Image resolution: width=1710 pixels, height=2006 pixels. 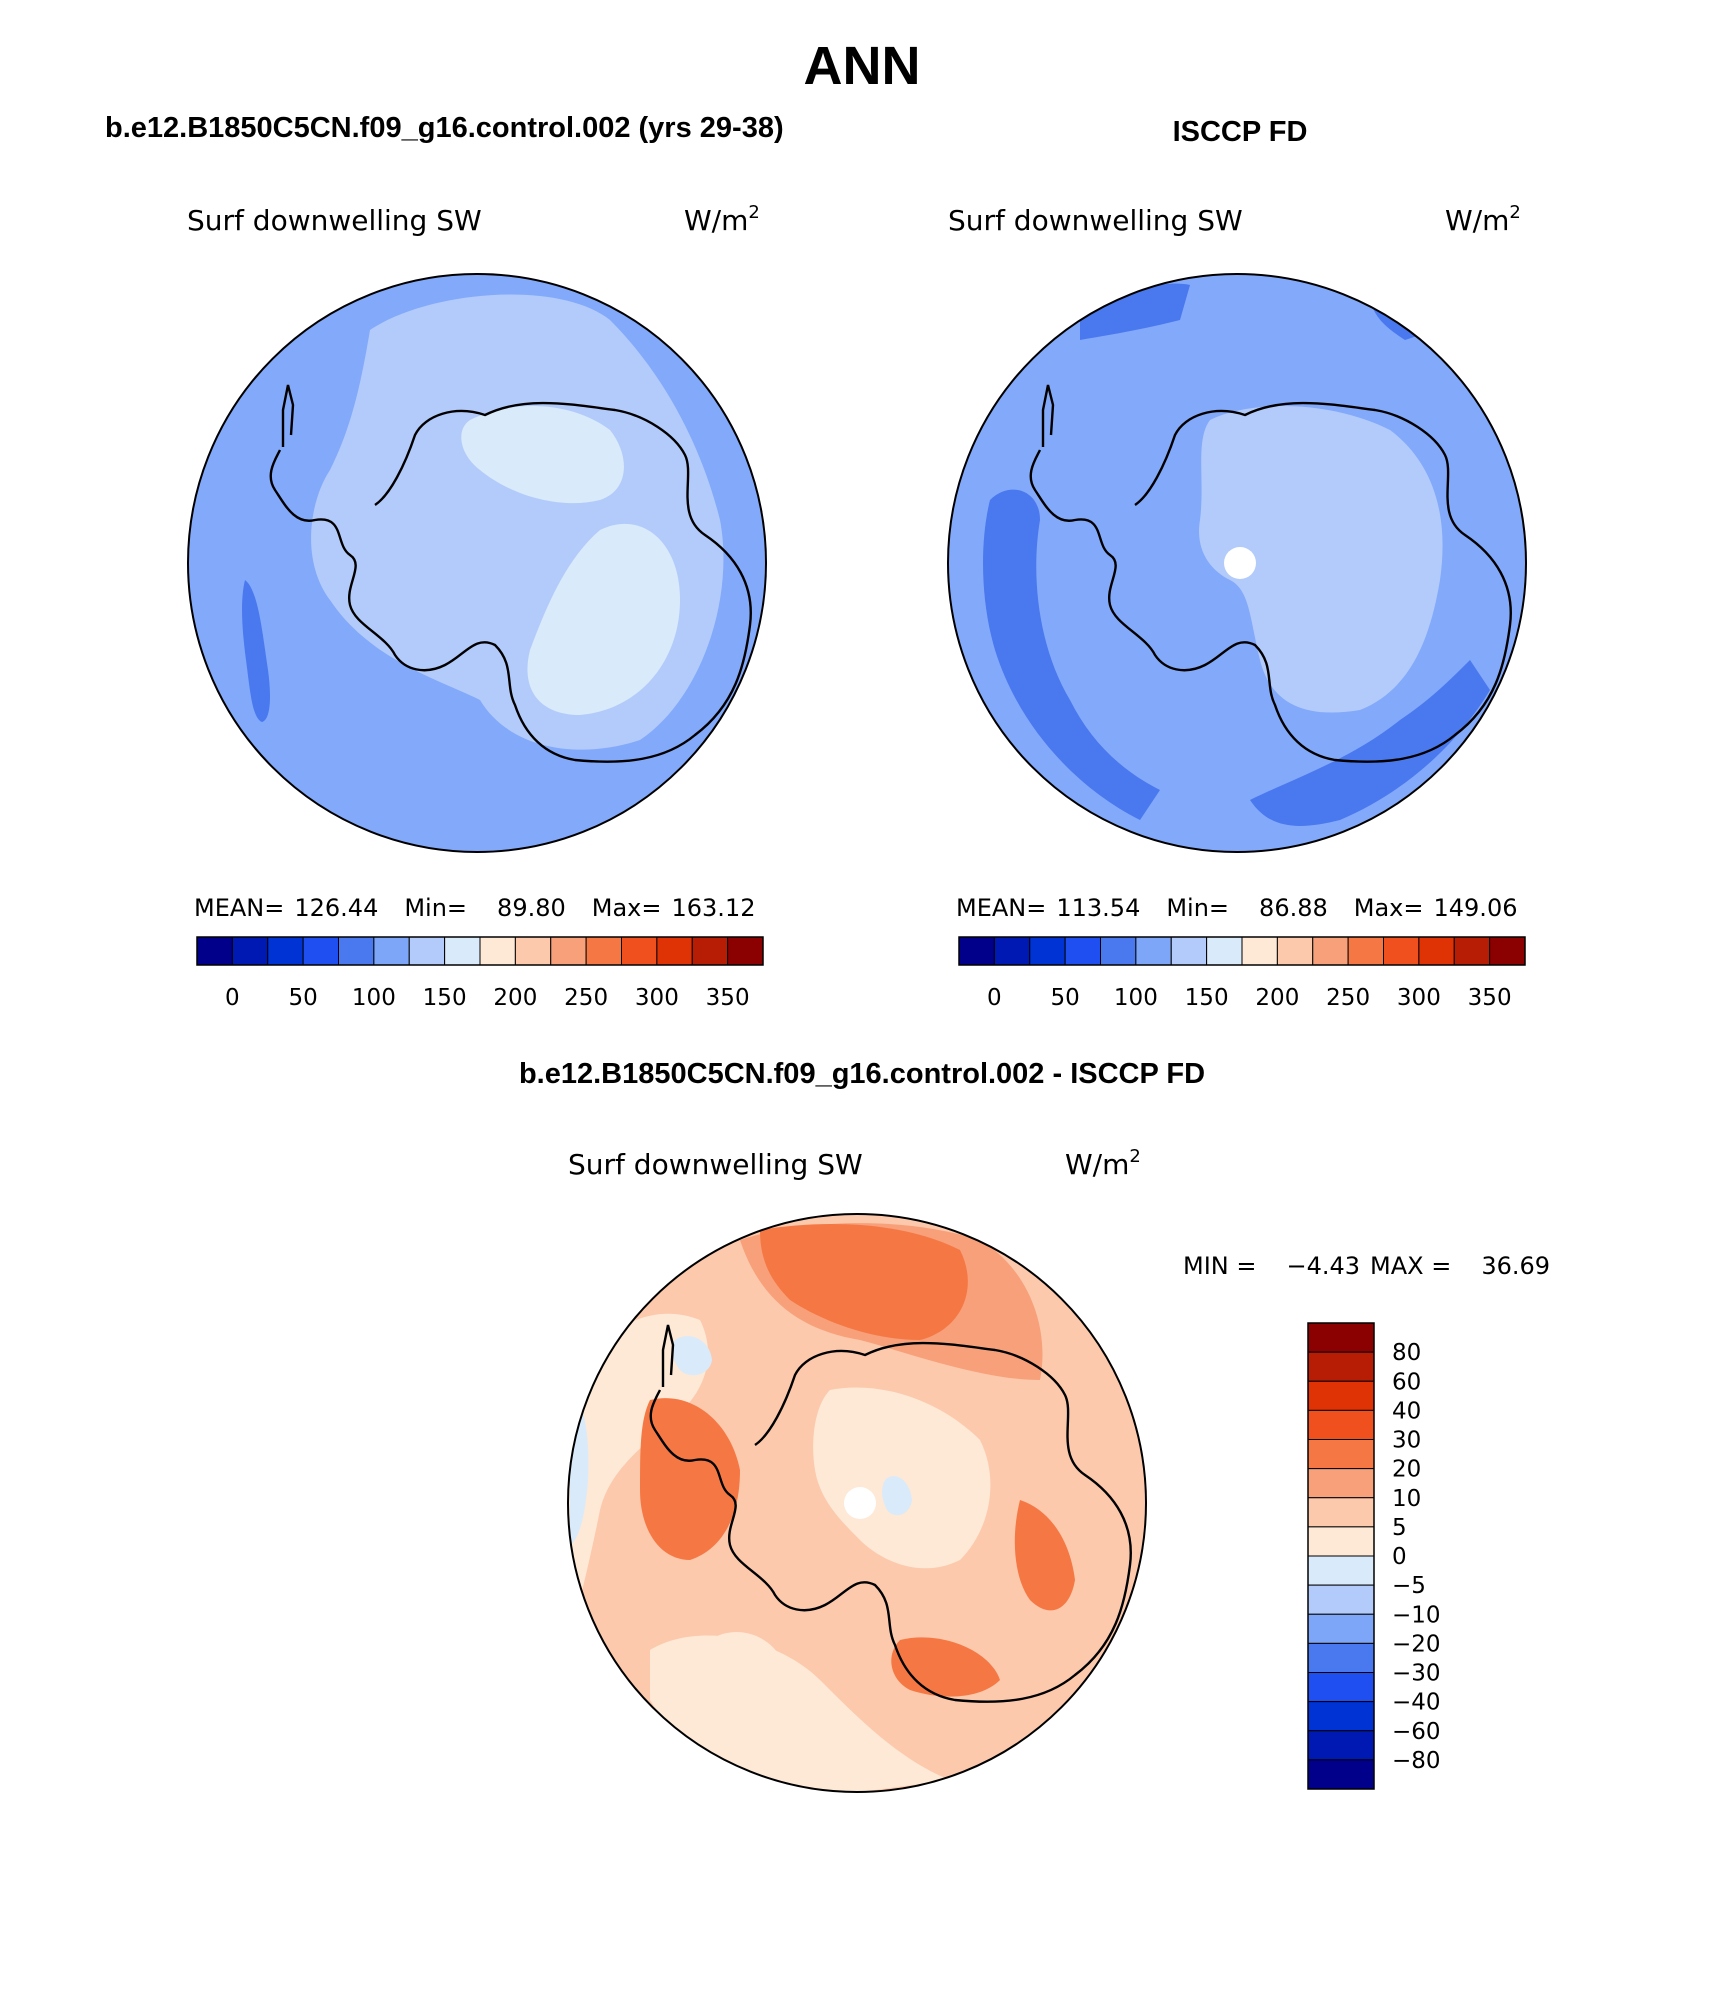 What do you see at coordinates (864, 1282) in the screenshot?
I see `diff-higher-north` at bounding box center [864, 1282].